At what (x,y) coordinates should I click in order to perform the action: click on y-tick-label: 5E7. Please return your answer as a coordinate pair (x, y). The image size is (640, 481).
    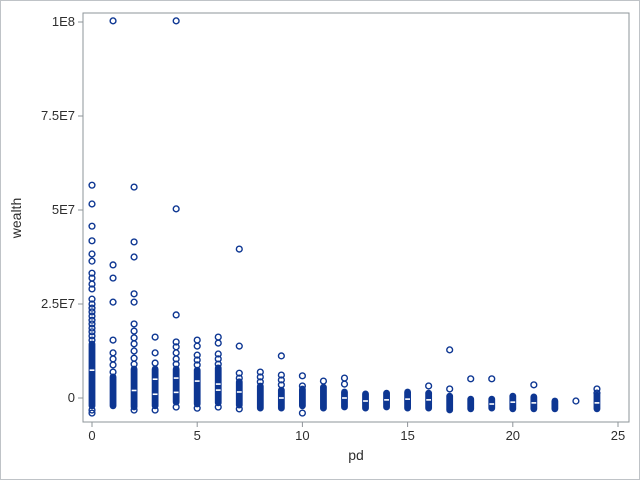
    Looking at the image, I should click on (63, 209).